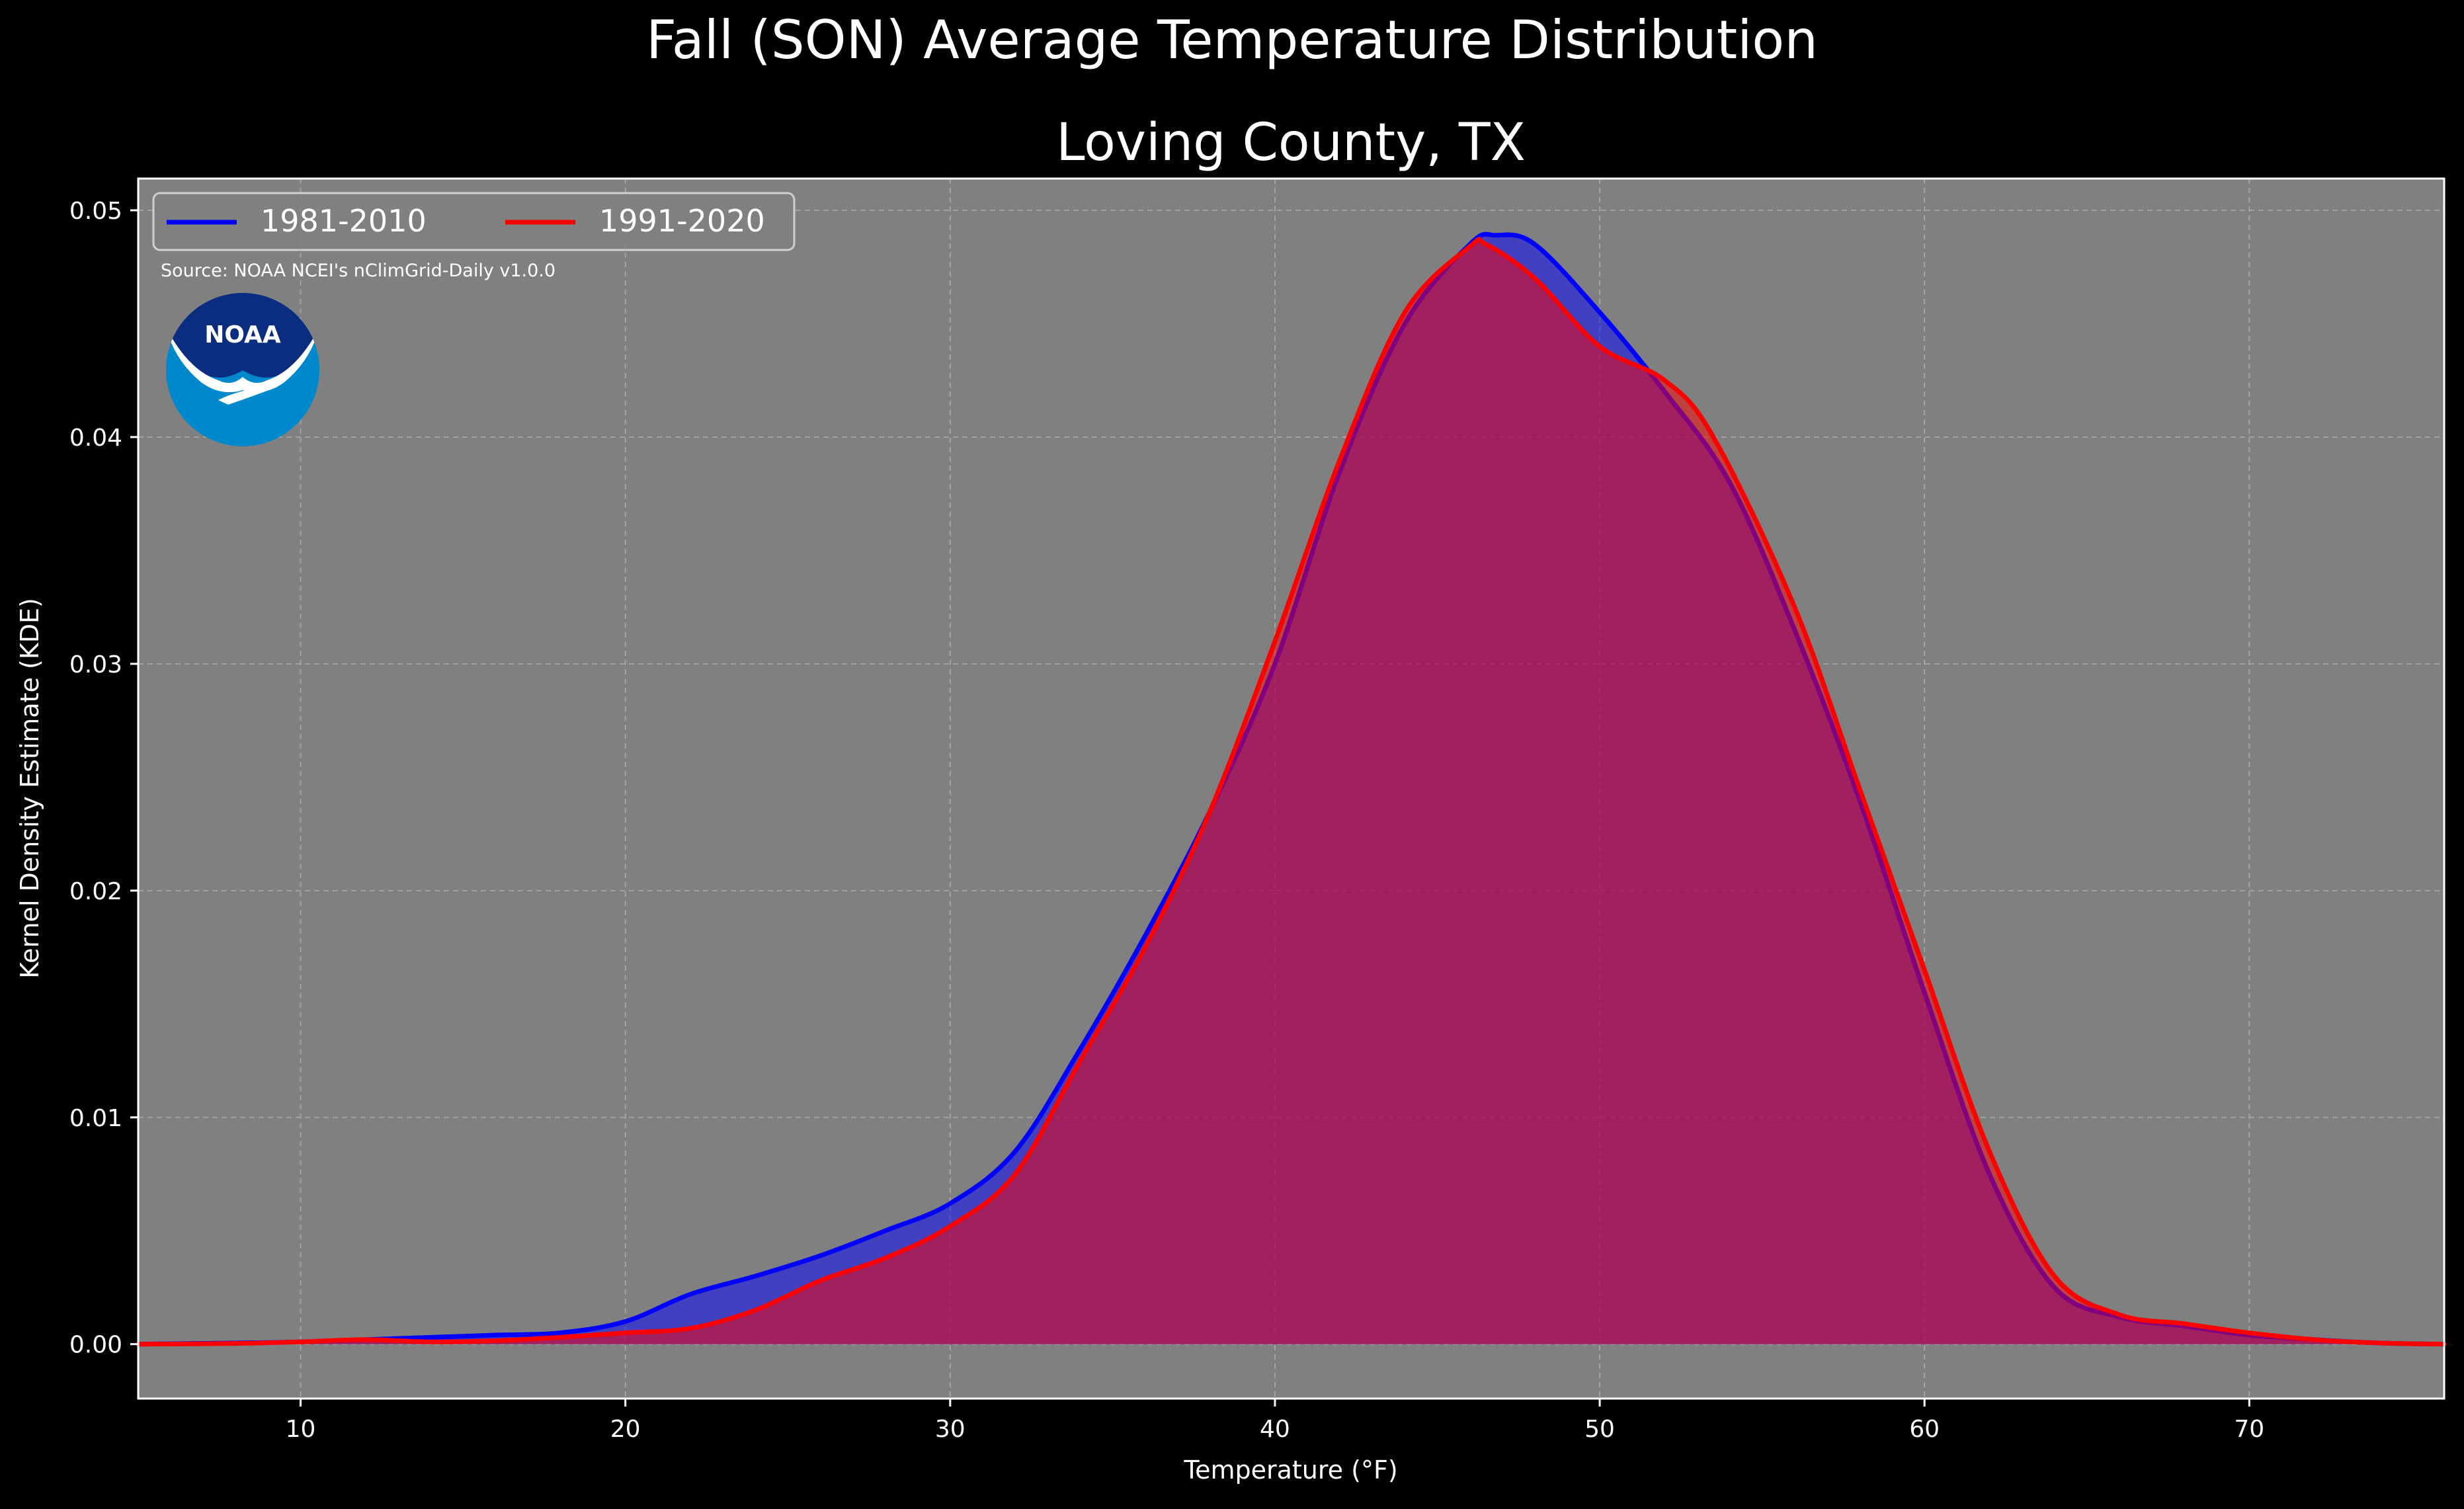 The width and height of the screenshot is (2464, 1509). Describe the element at coordinates (1600, 1430) in the screenshot. I see `x-tick-label: 50` at that location.